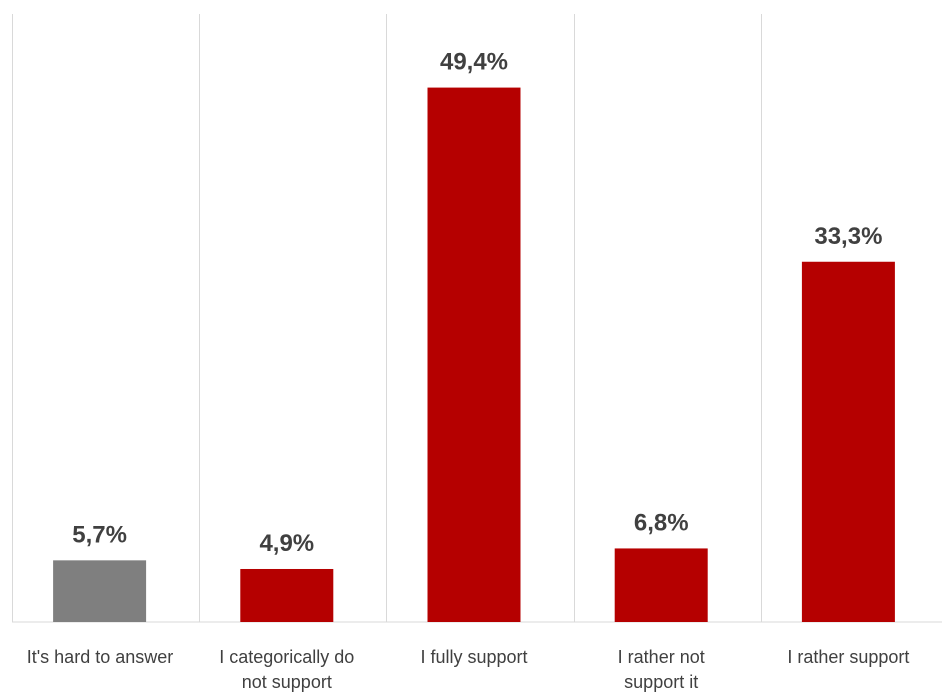 The width and height of the screenshot is (942, 695). I want to click on category-label: It's hard to answer, so click(100, 657).